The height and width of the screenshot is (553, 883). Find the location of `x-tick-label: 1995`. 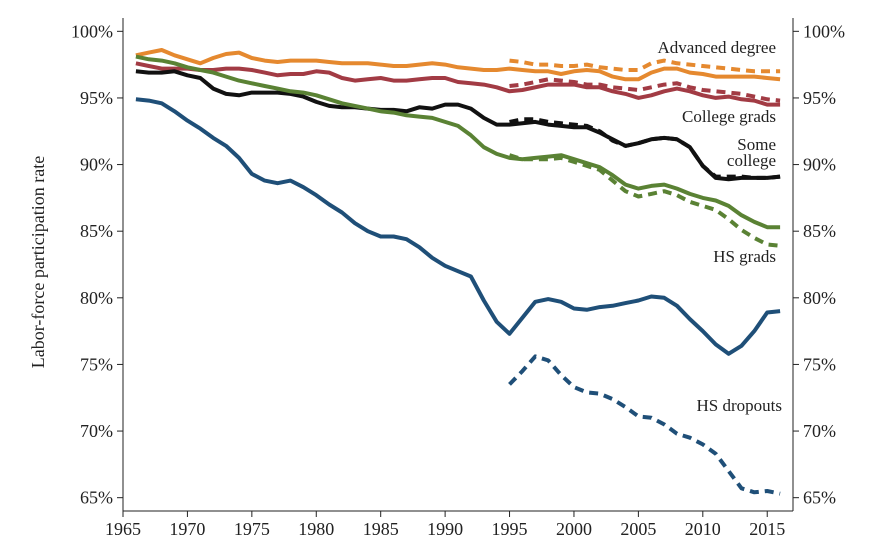

x-tick-label: 1995 is located at coordinates (510, 529).